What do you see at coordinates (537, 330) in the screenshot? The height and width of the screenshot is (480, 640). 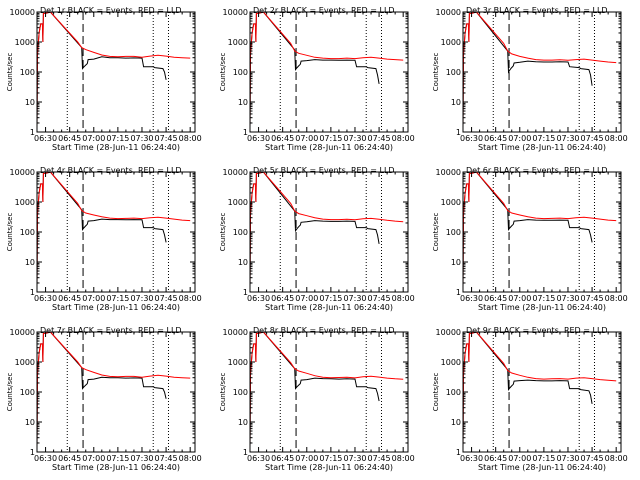 I see `panel-title: Det 9r BLACK = Events, RED = LLD` at bounding box center [537, 330].